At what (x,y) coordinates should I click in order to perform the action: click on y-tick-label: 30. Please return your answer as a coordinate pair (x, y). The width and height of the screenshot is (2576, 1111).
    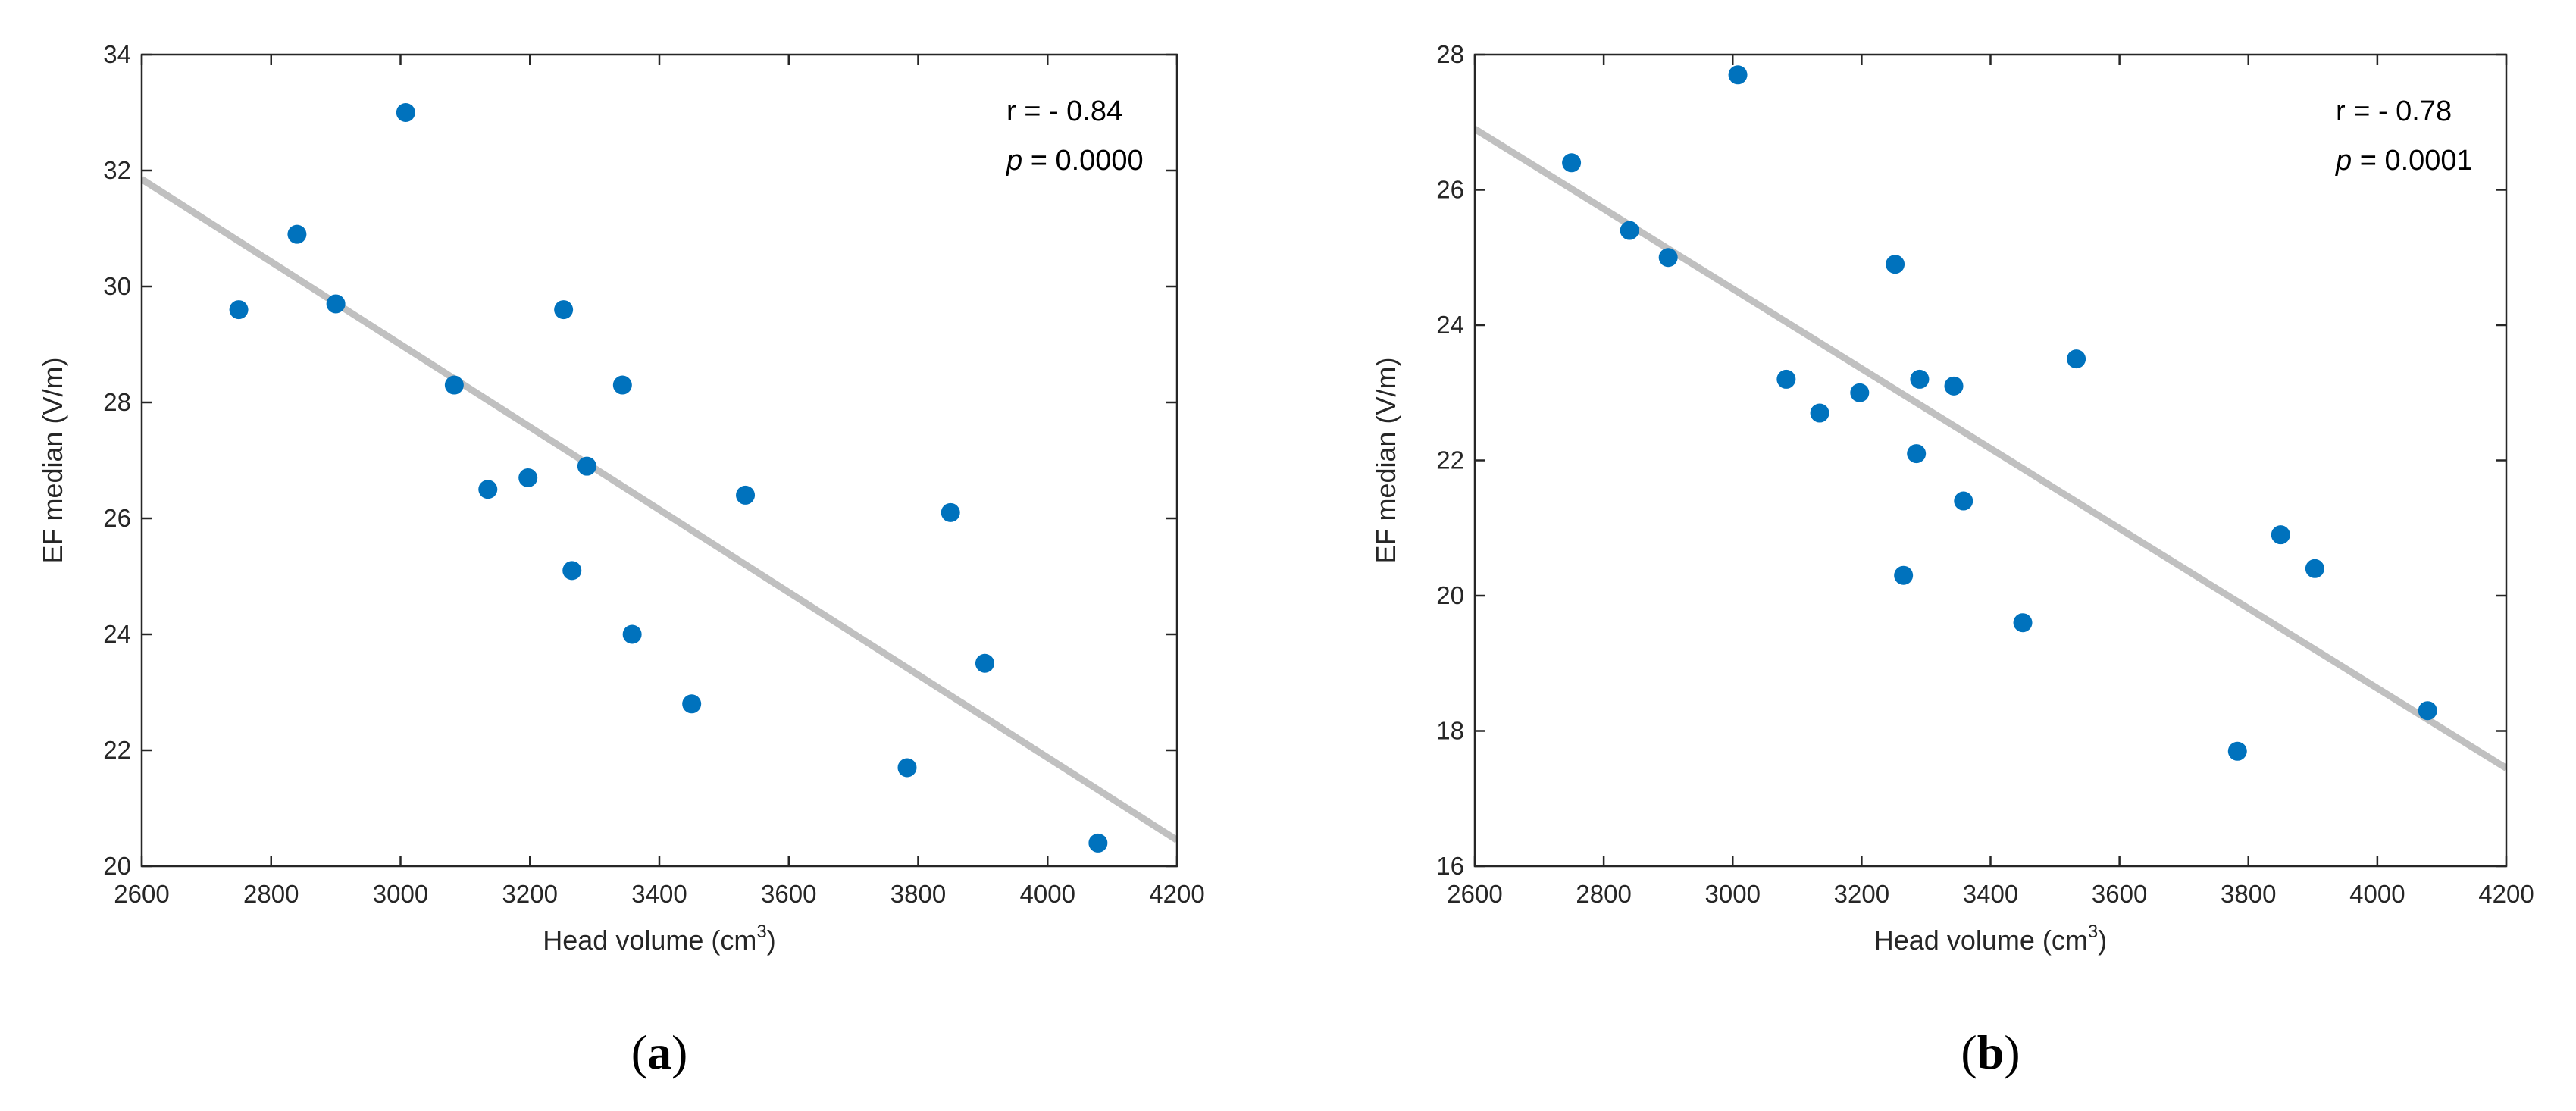
    Looking at the image, I should click on (117, 286).